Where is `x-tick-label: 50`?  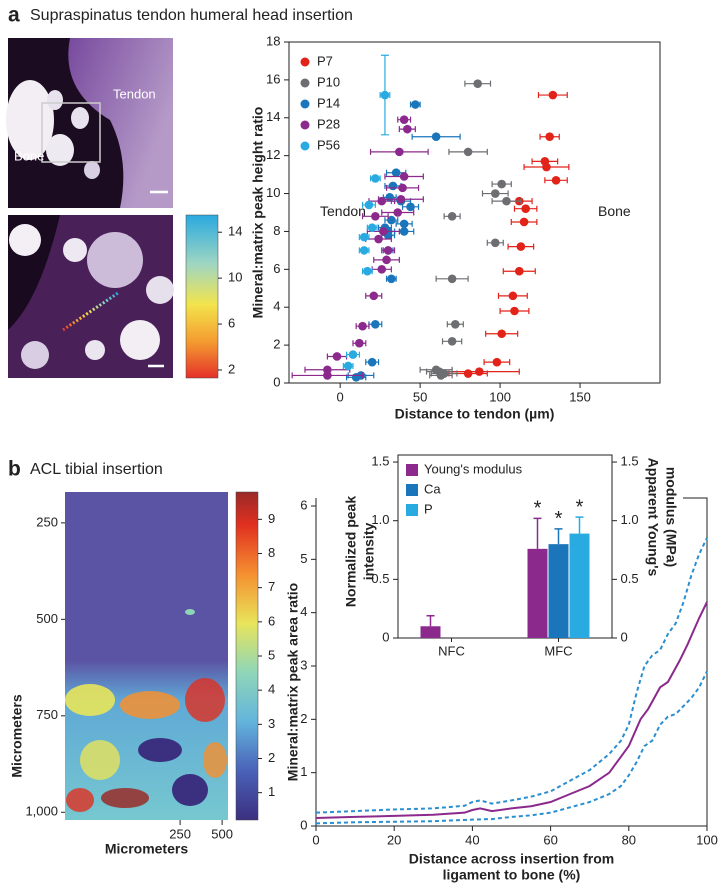 x-tick-label: 50 is located at coordinates (420, 396).